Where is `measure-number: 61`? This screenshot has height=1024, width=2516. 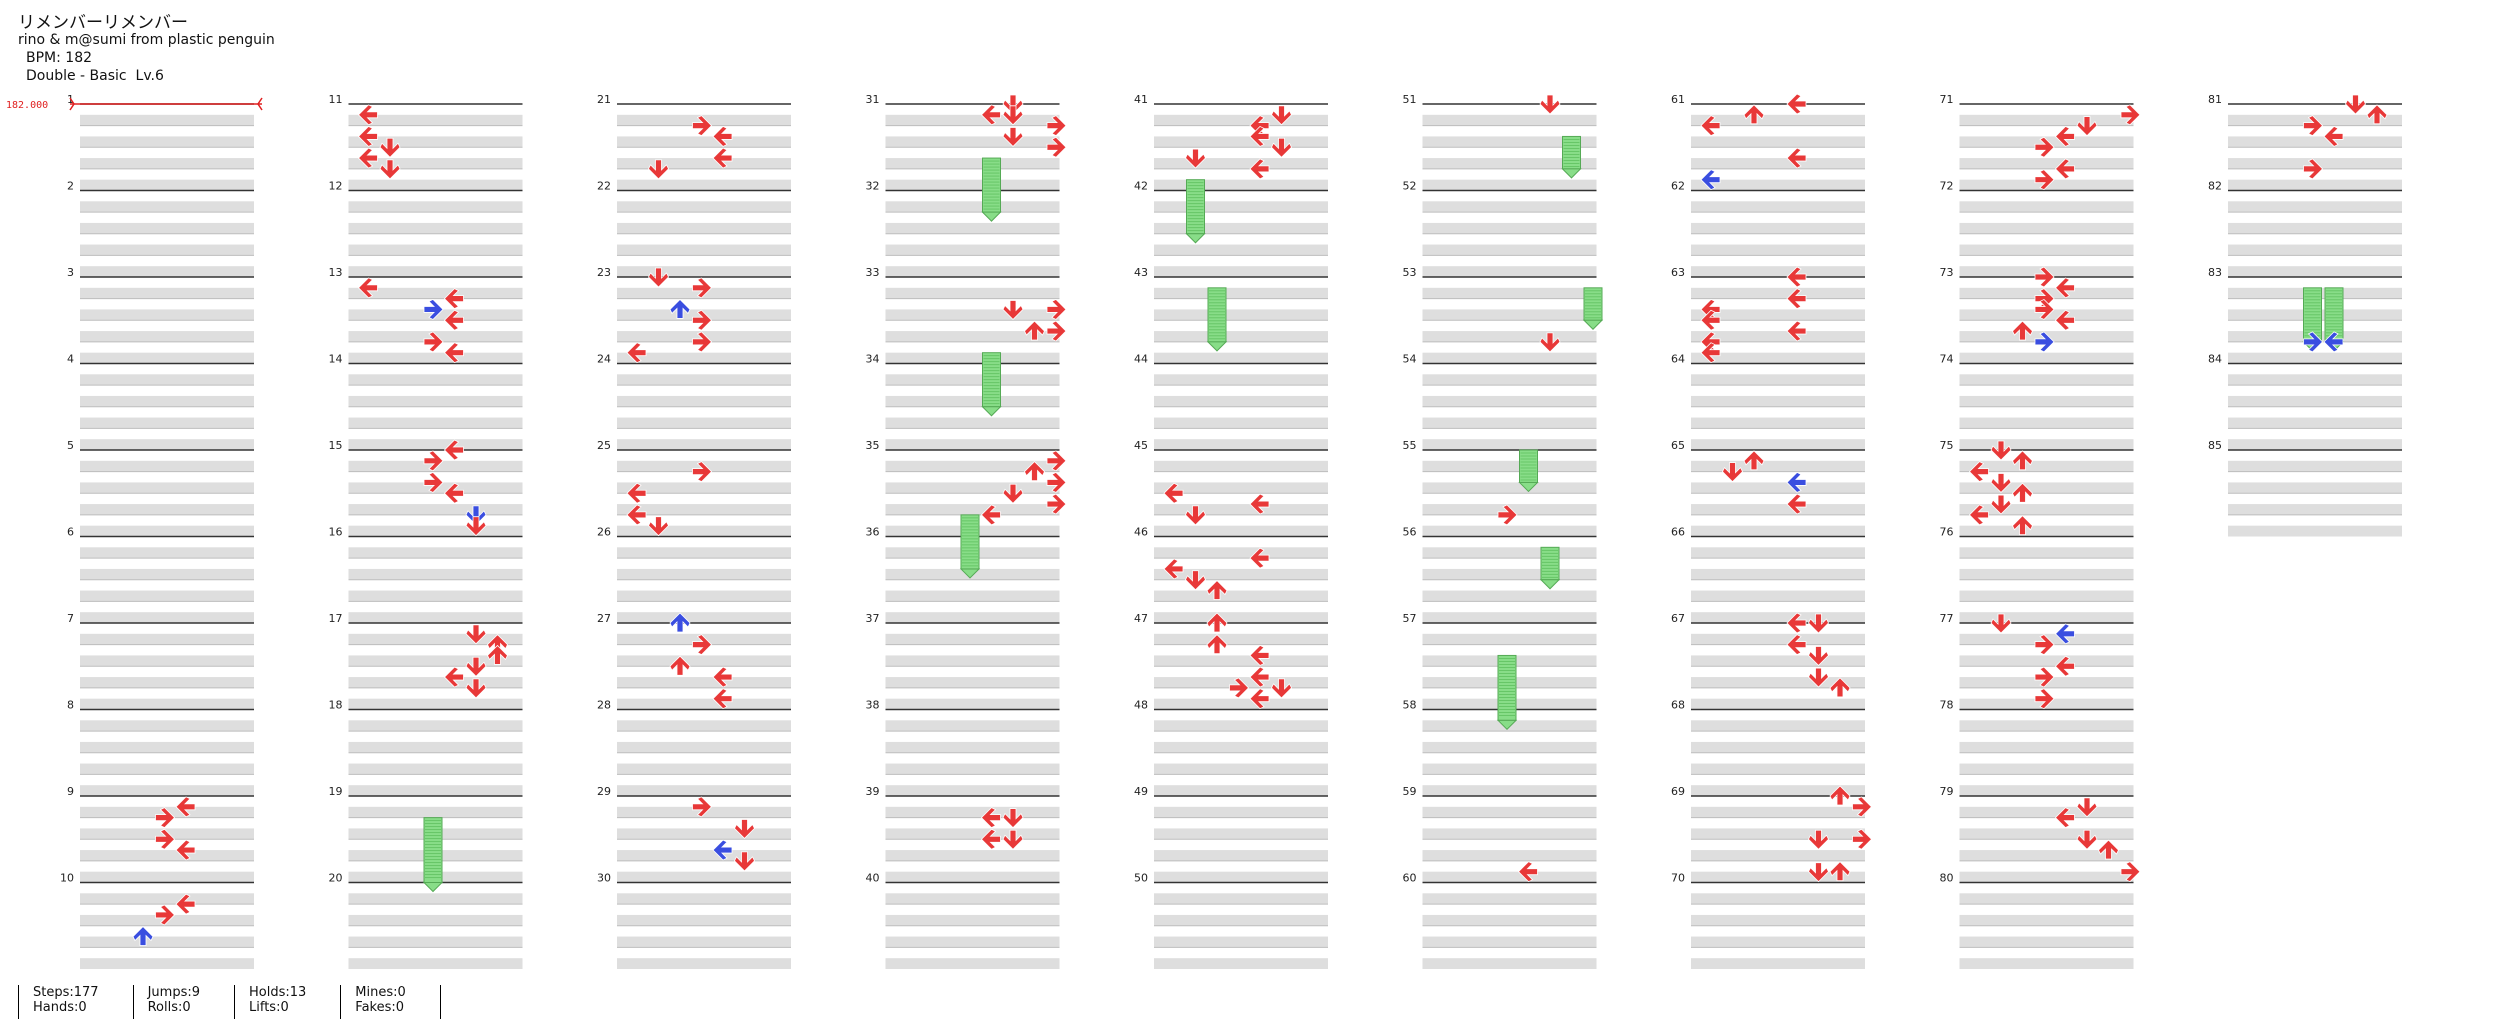
measure-number: 61 is located at coordinates (1678, 99).